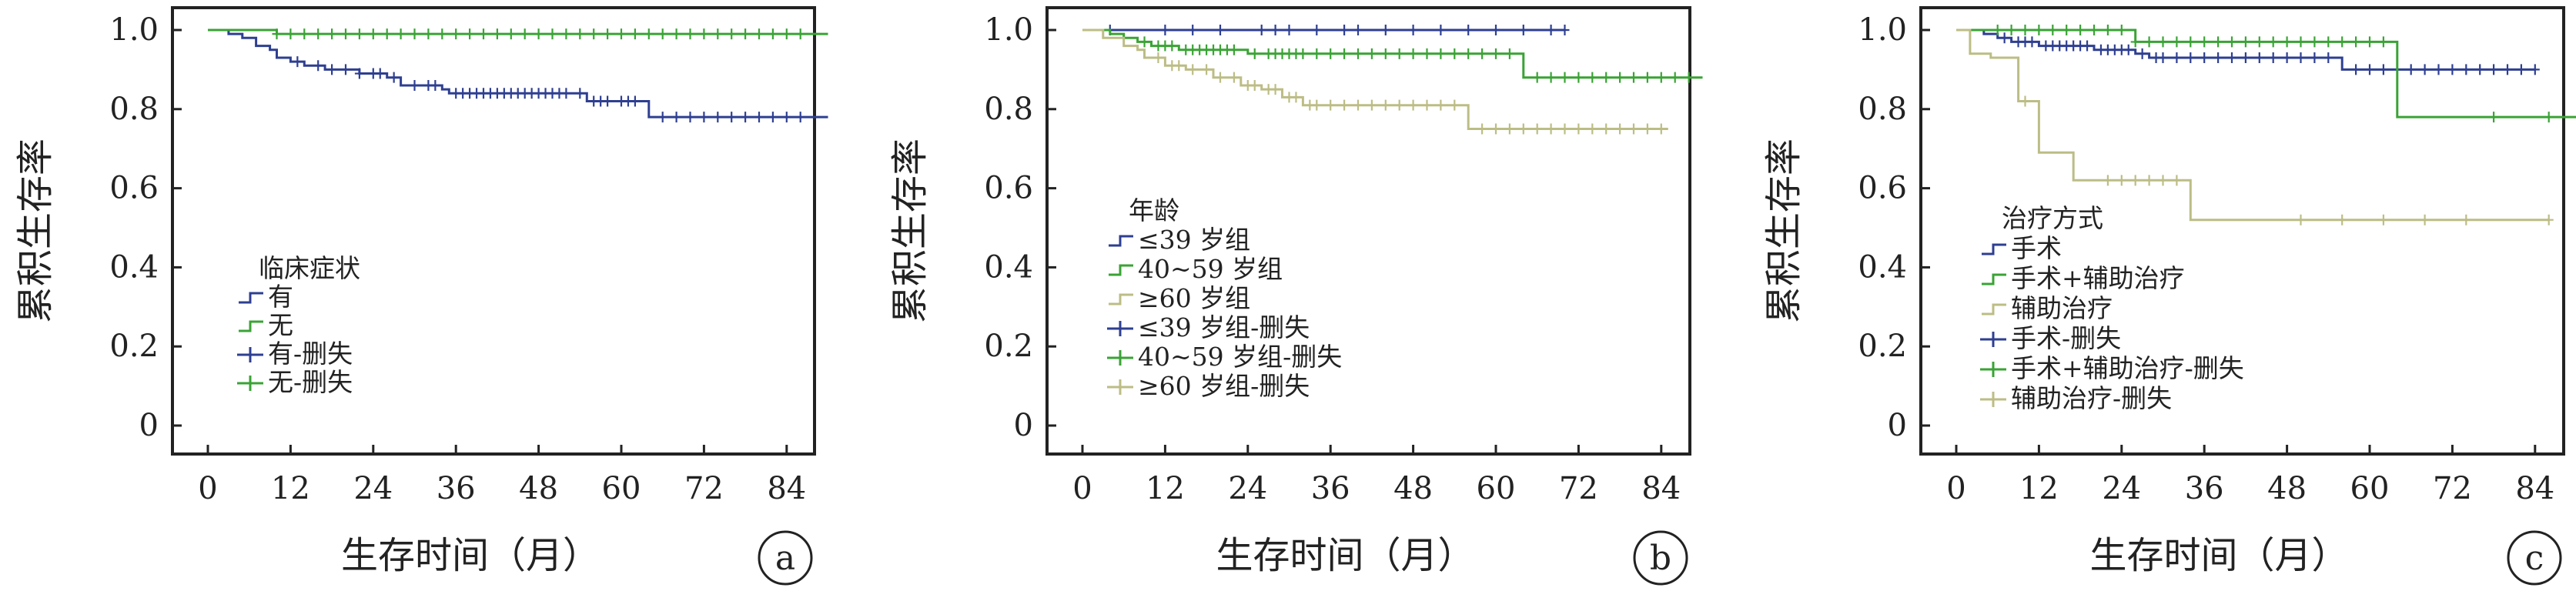 This screenshot has width=2576, height=591. Describe the element at coordinates (280, 297) in the screenshot. I see `legend-label: 有` at that location.